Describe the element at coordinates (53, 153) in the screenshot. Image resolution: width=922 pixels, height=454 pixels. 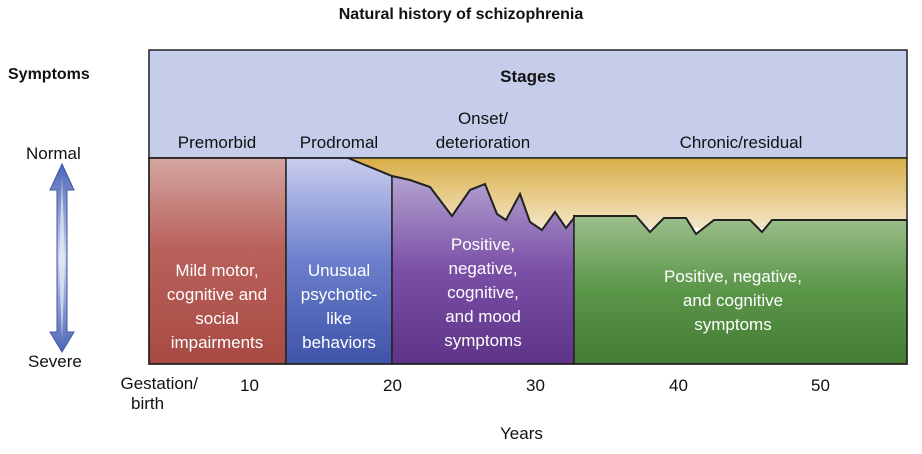
I see `normal-label: Normal` at that location.